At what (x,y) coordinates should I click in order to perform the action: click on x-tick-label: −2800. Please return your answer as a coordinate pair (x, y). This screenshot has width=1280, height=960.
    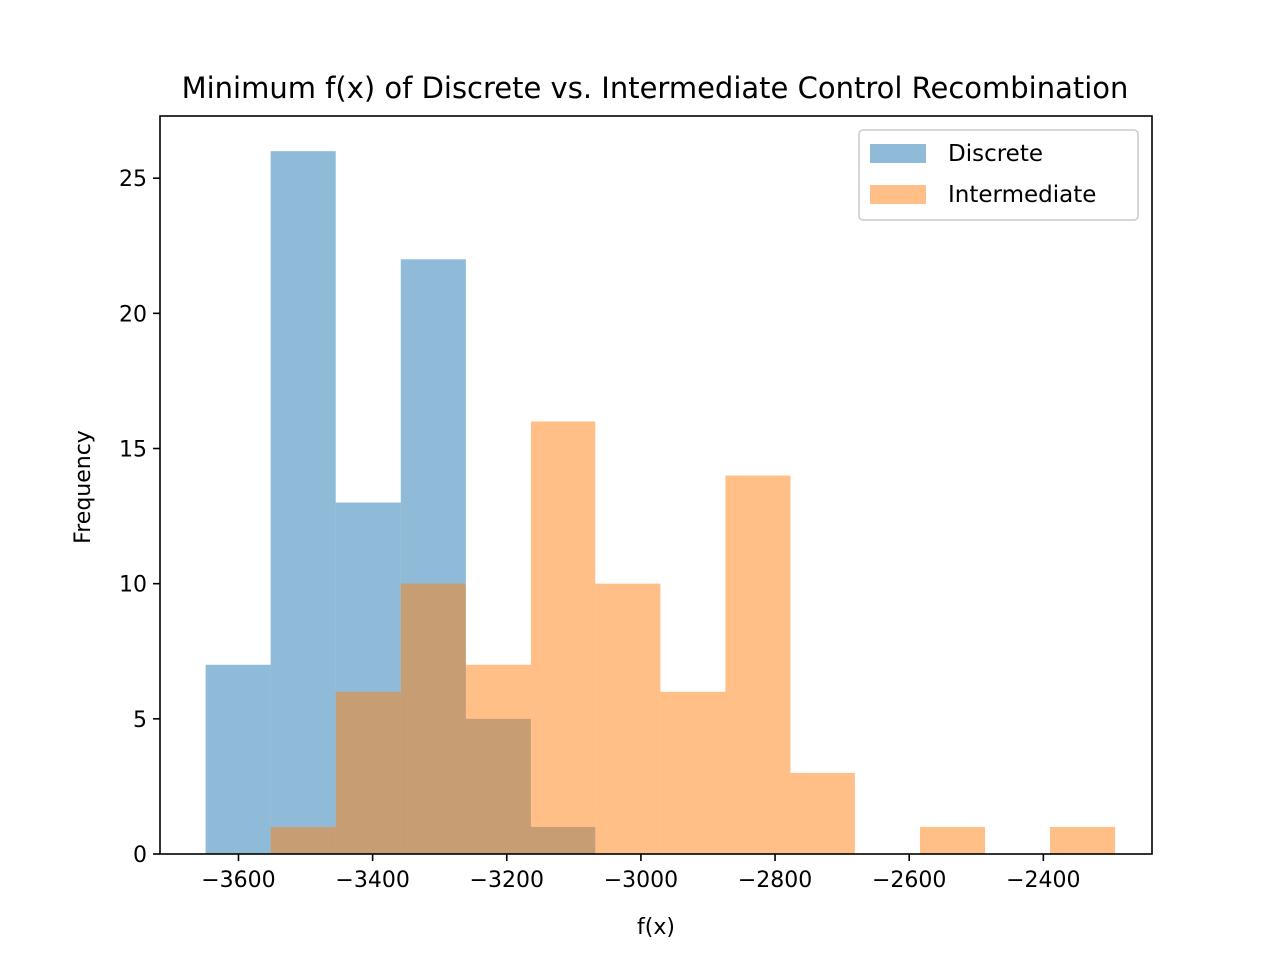
    Looking at the image, I should click on (775, 880).